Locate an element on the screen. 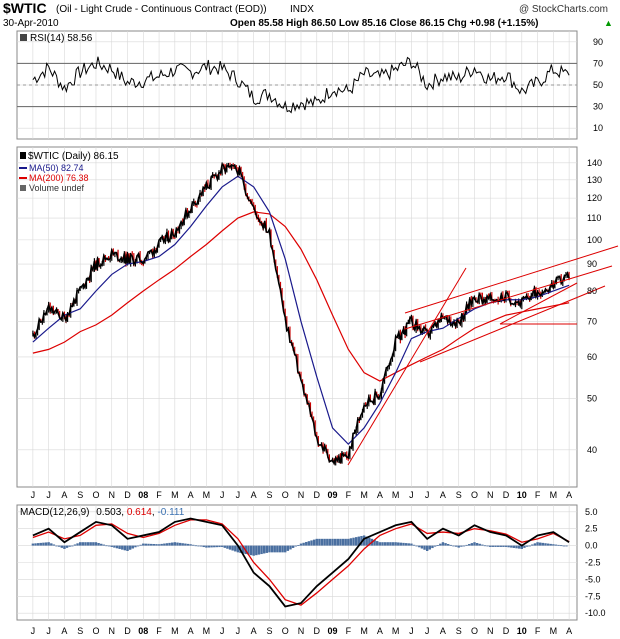  macd-legend: MACD(12,26,9) 0.503, 0.614, -0.111 is located at coordinates (102, 512).